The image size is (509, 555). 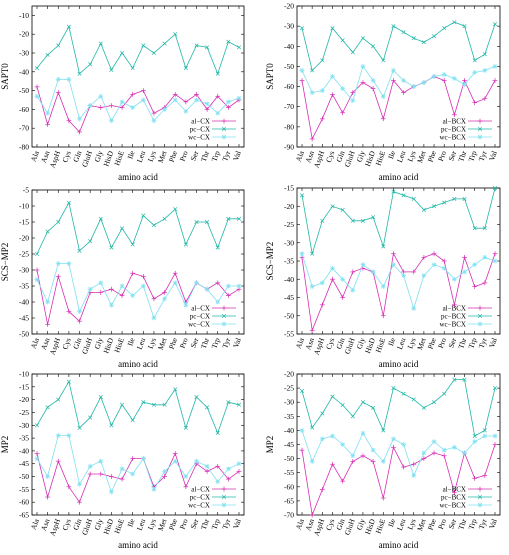 What do you see at coordinates (200, 490) in the screenshot?
I see `legend-label: al−CX` at bounding box center [200, 490].